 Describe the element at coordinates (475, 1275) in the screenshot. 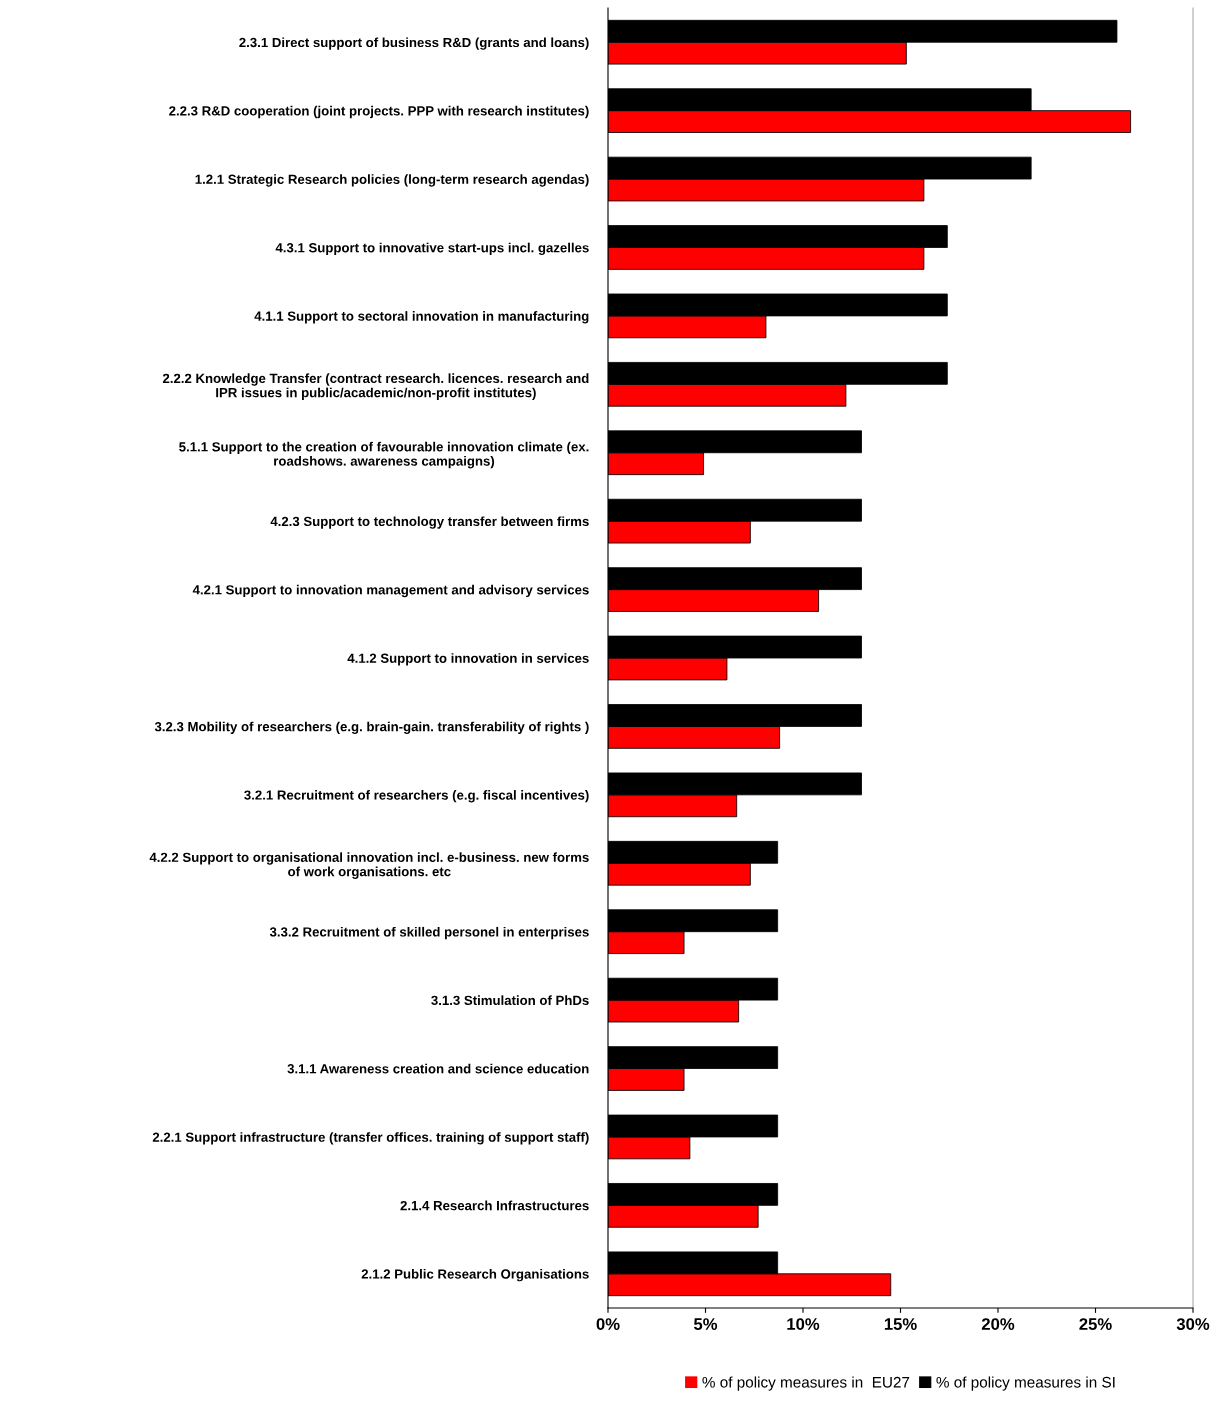

I see `y-tick-label: 2.1.2 Public Research Organisations` at that location.